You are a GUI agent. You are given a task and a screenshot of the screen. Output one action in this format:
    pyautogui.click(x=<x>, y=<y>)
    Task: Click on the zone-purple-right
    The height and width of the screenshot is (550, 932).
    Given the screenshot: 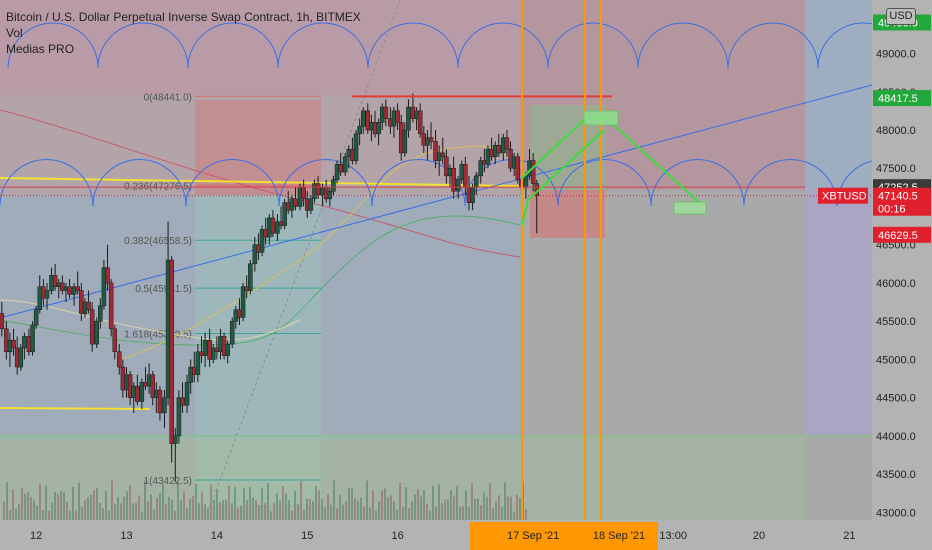 What is the action you would take?
    pyautogui.click(x=838, y=312)
    